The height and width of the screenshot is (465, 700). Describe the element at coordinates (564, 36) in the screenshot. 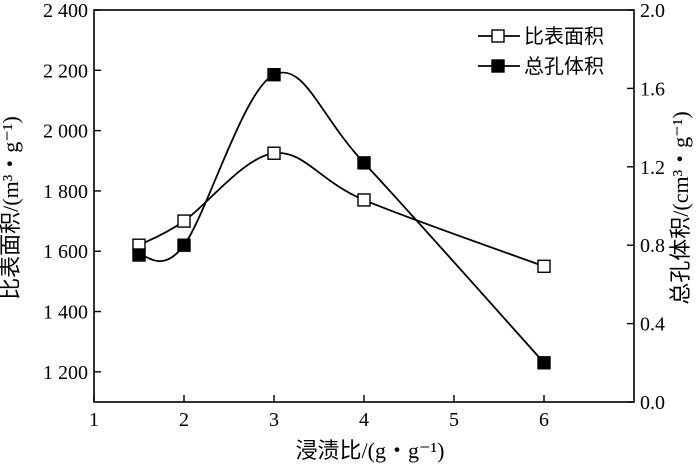

I see `legend-label: 比表面积` at that location.